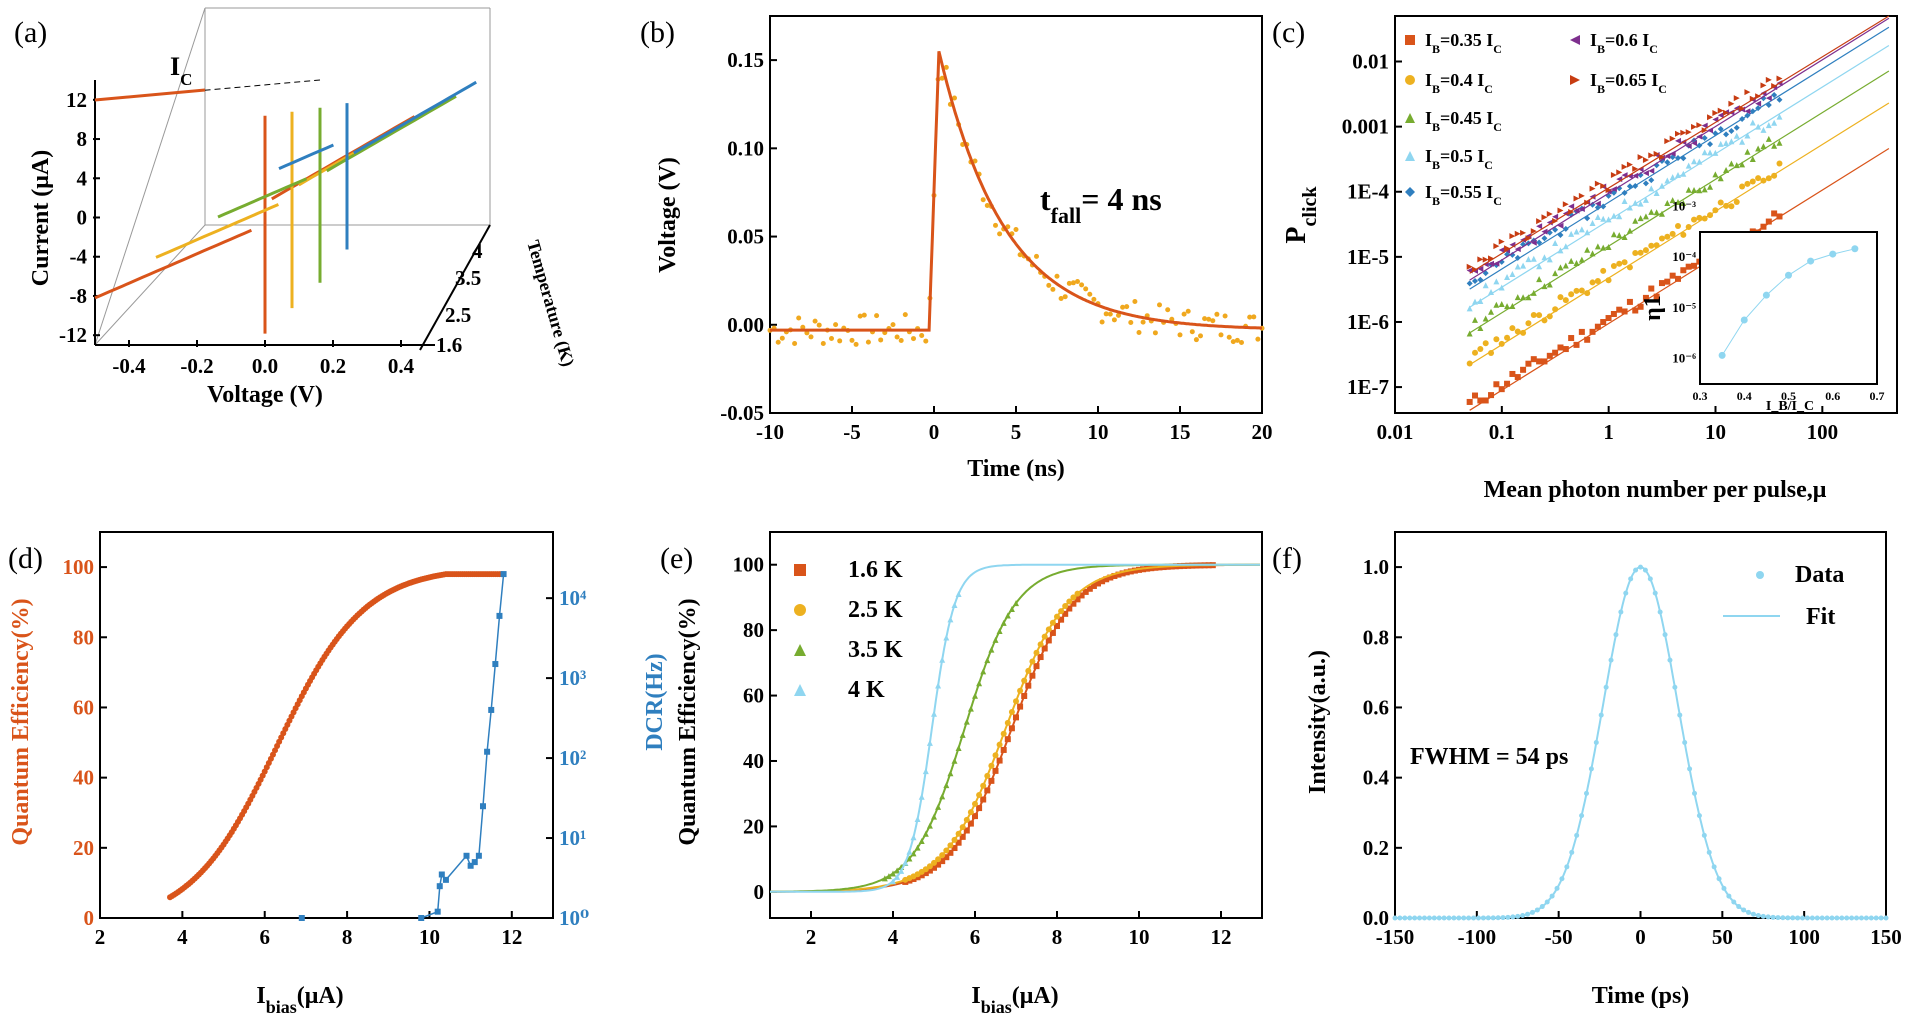  Describe the element at coordinates (1628, 83) in the screenshot. I see `panel-c-legend-label: IB=0.65 IC` at that location.